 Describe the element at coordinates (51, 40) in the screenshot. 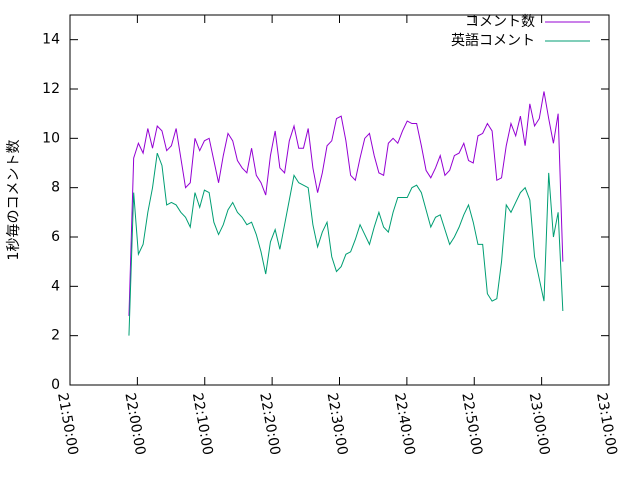

I see `y-tick-label: 14` at that location.